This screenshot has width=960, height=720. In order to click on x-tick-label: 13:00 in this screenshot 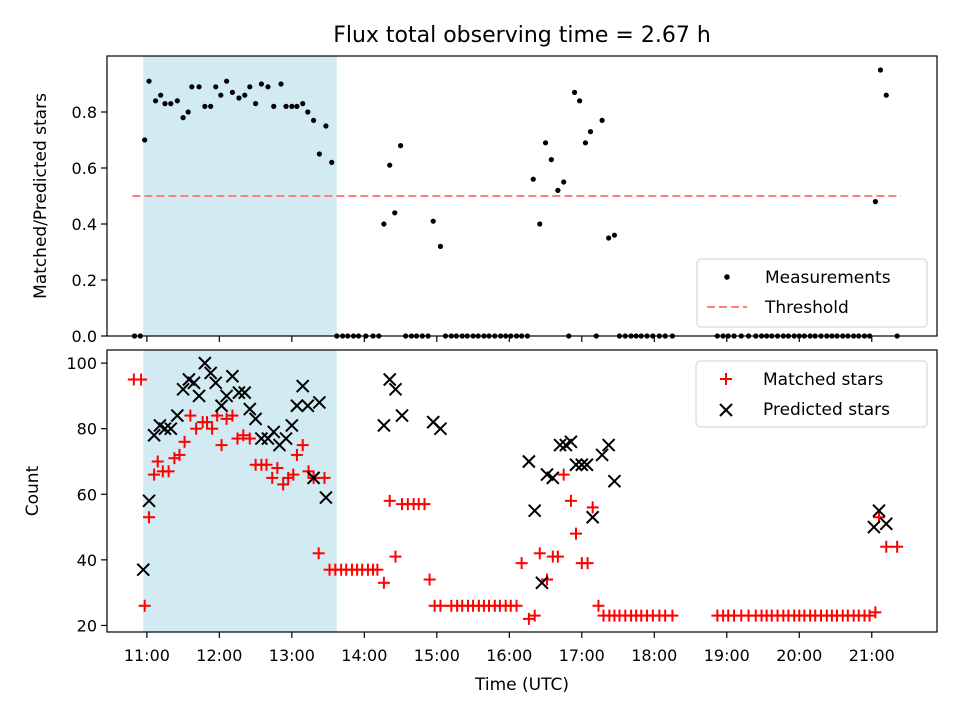, I will do `click(292, 655)`.